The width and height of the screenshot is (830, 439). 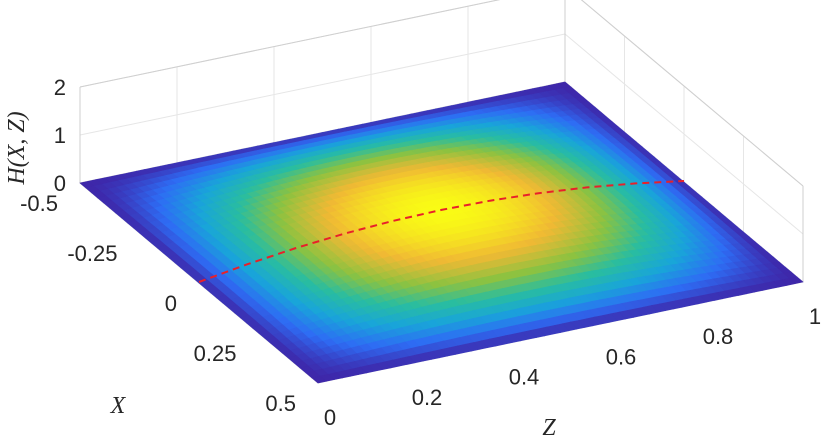 What do you see at coordinates (330, 417) in the screenshot?
I see `y-tick-label: 0` at bounding box center [330, 417].